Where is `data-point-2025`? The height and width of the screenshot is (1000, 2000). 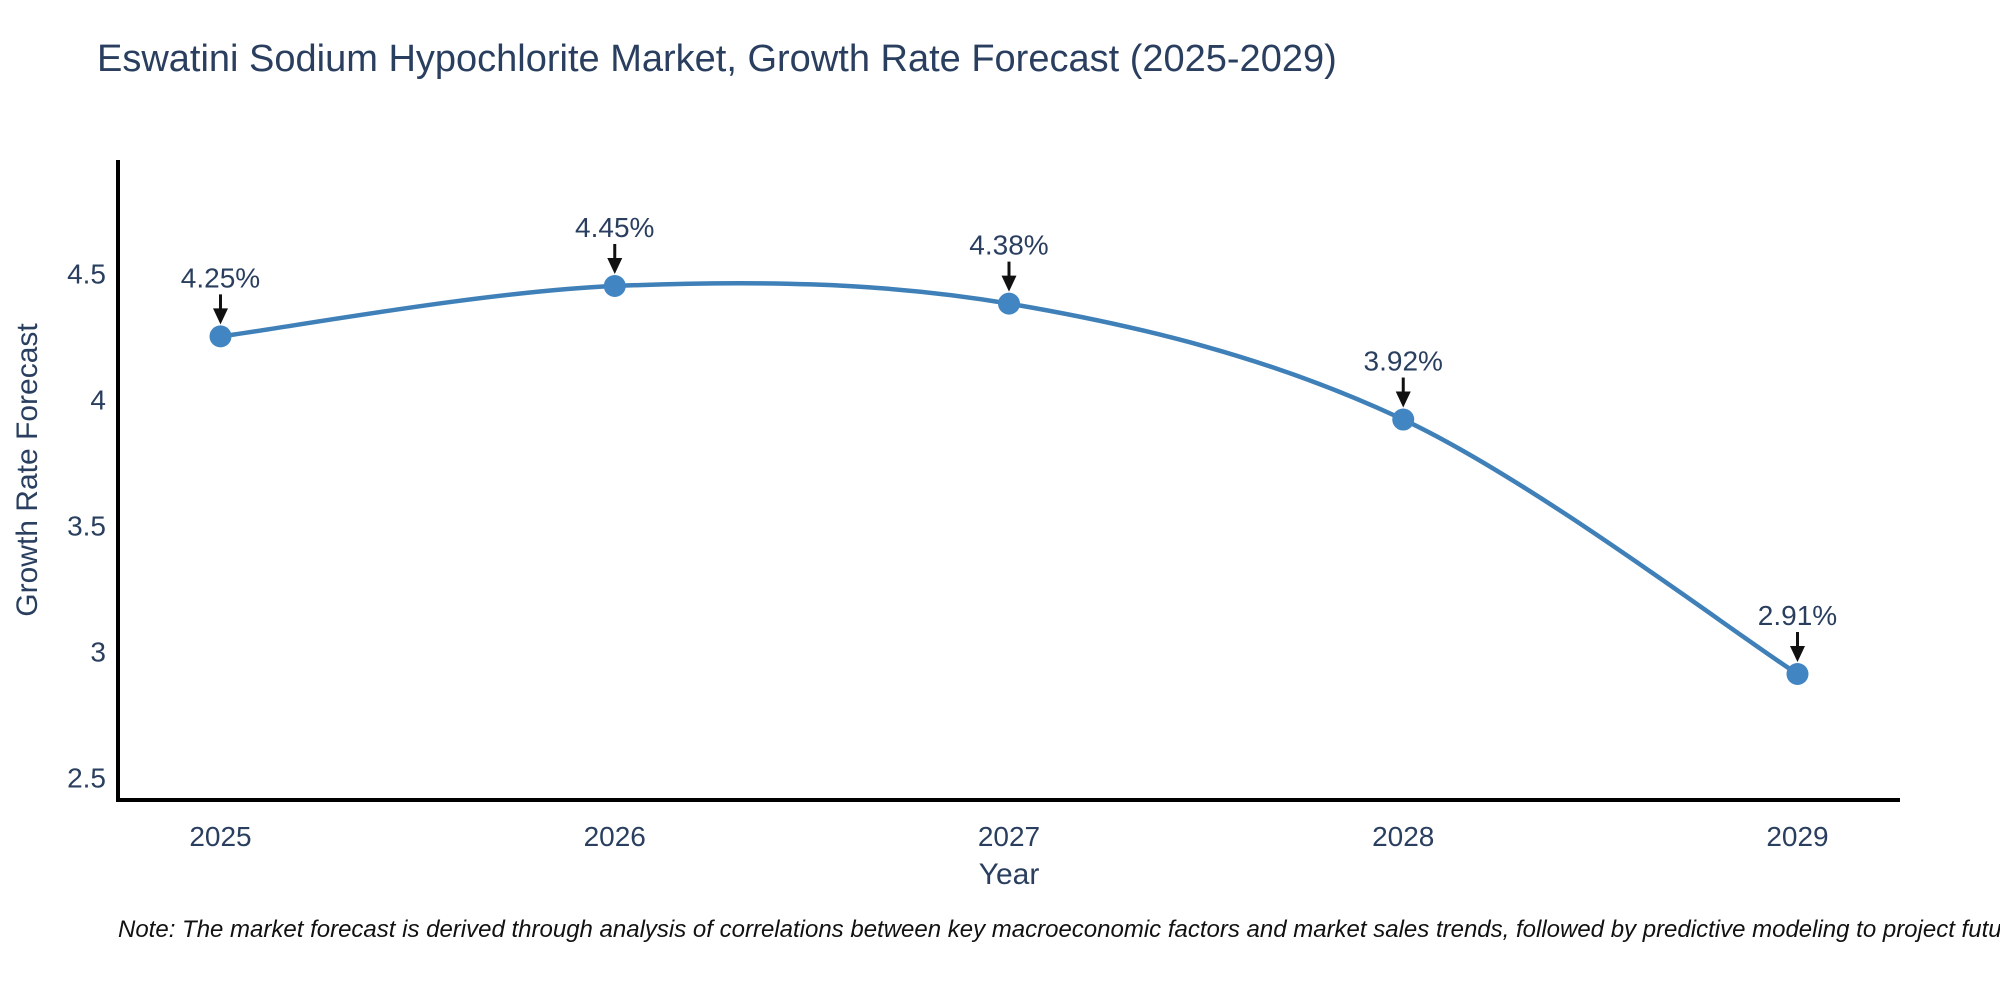
data-point-2025 is located at coordinates (220, 336).